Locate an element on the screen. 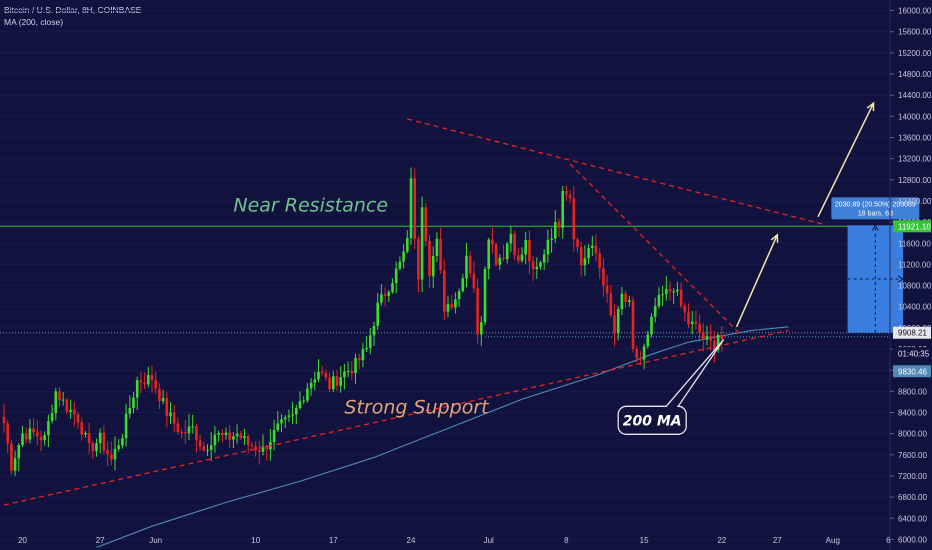 The image size is (932, 550). measure-label-box is located at coordinates (875, 208).